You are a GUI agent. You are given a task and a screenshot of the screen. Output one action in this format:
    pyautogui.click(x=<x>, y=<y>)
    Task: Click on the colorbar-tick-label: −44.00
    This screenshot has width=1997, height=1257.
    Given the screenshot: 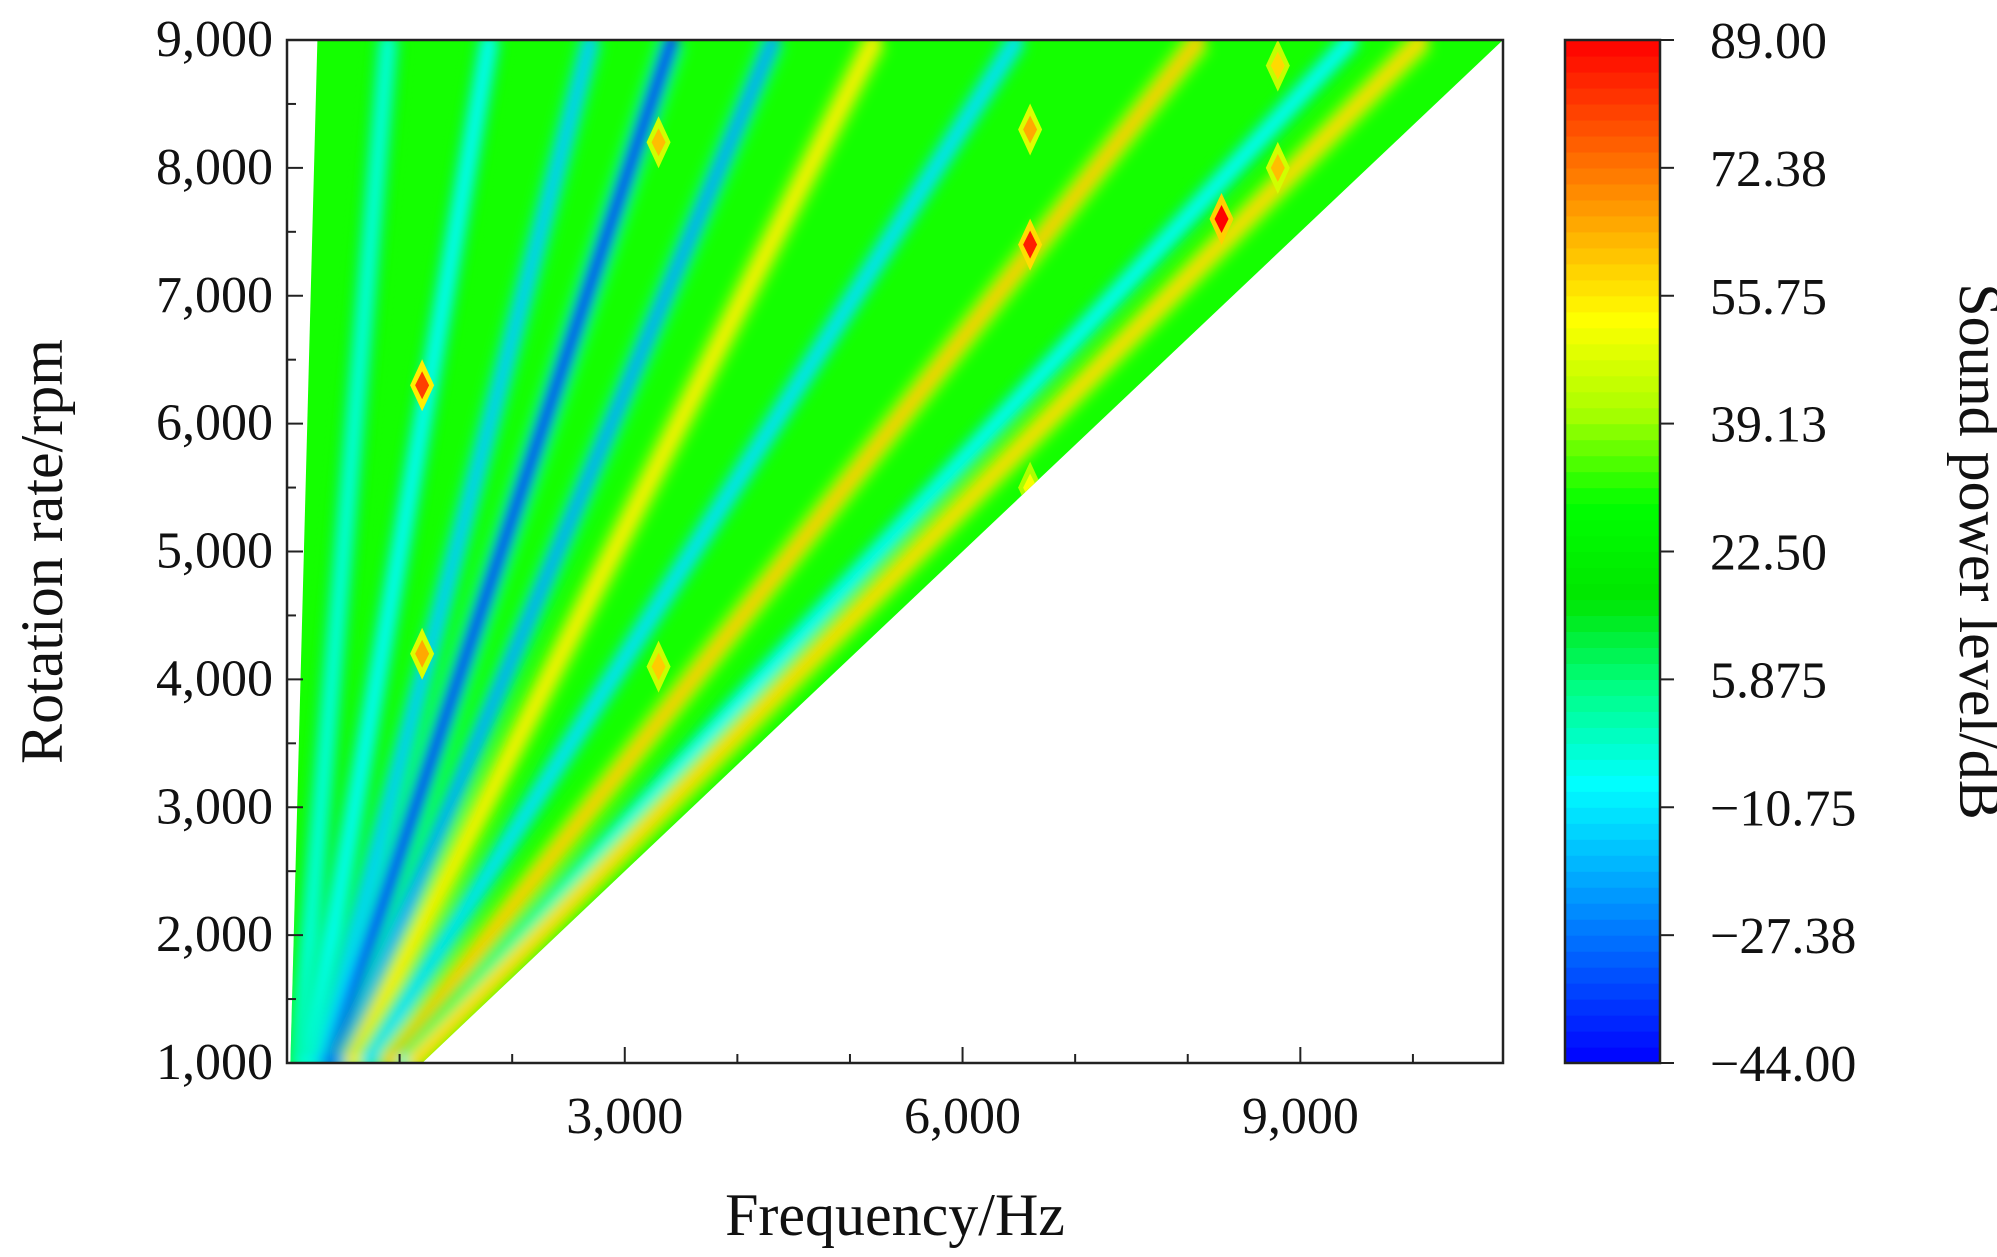 What is the action you would take?
    pyautogui.click(x=1783, y=1064)
    